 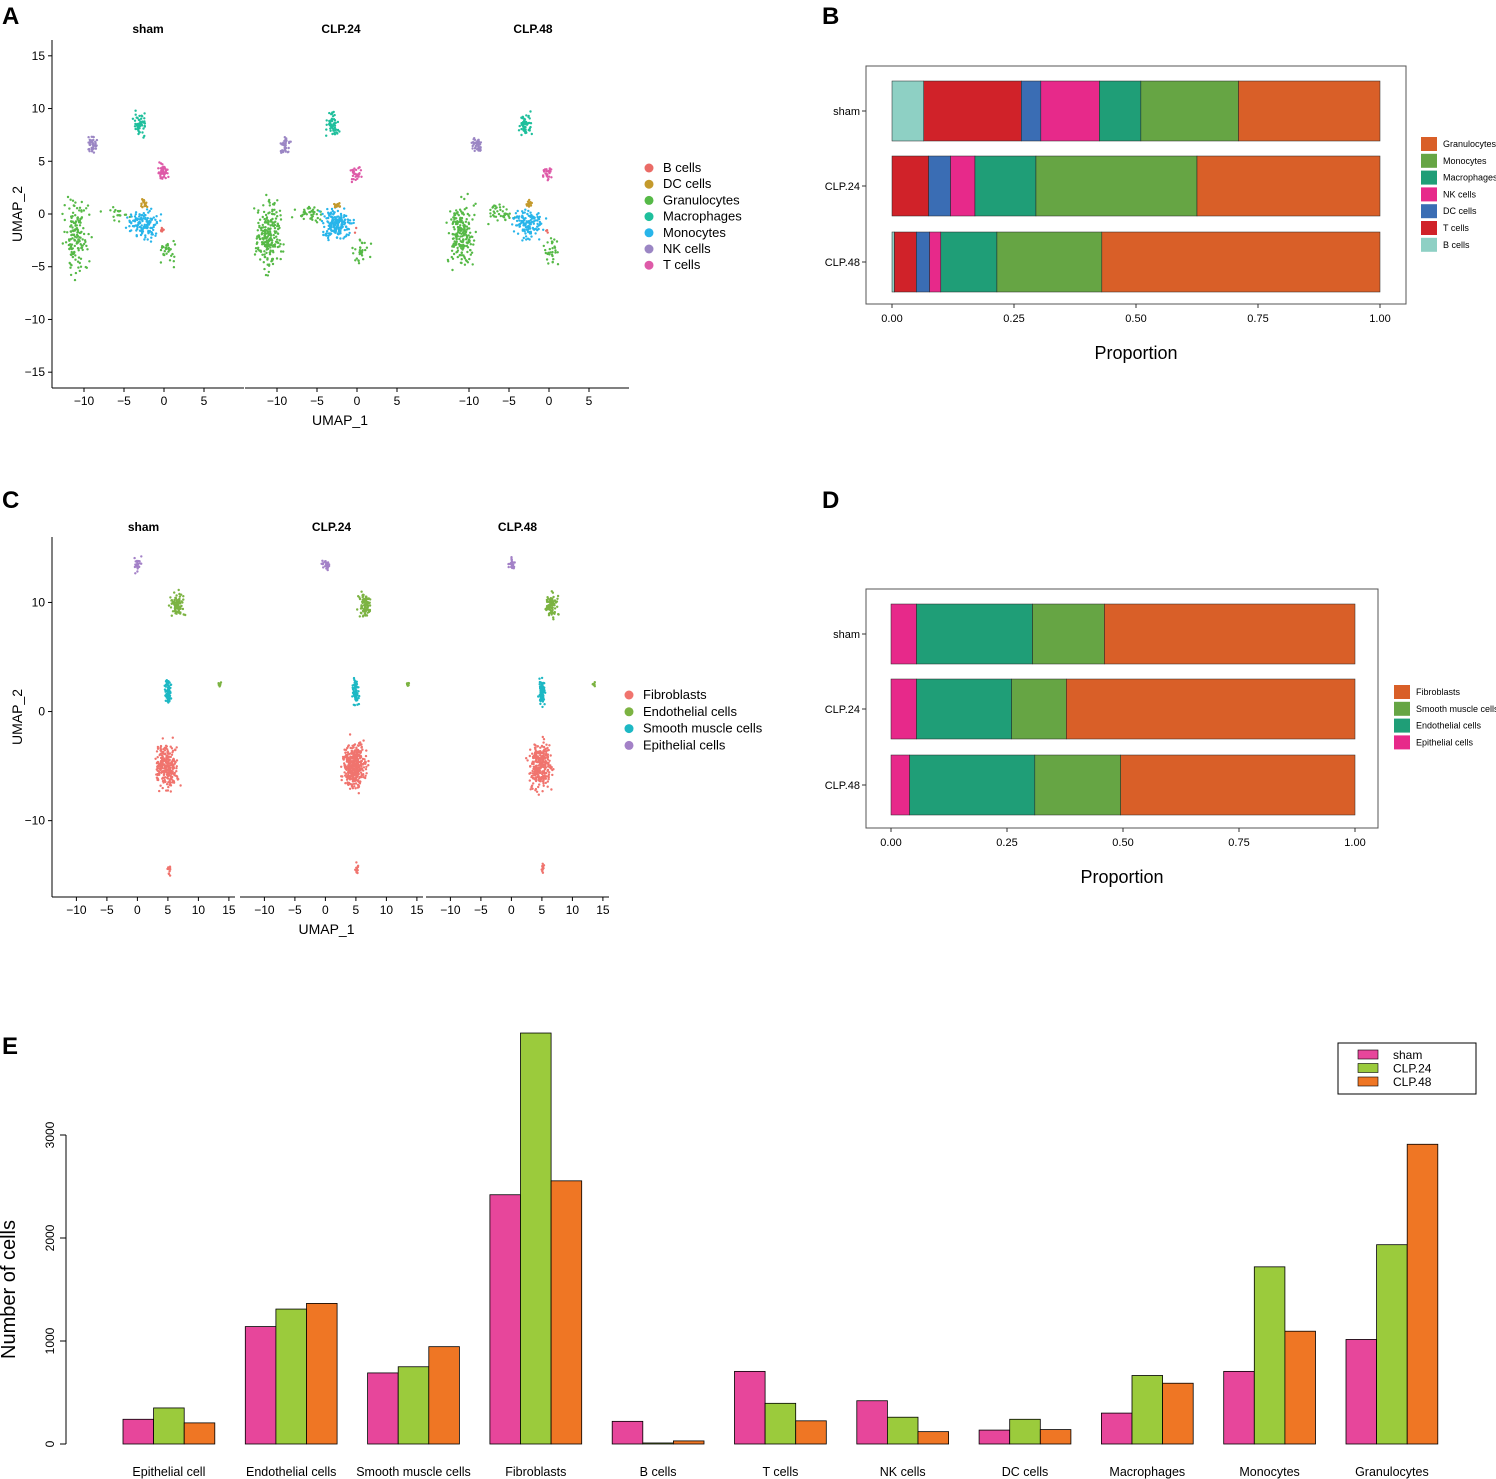 What do you see at coordinates (1460, 194) in the screenshot?
I see `legend-label-nk-cells: NK cells` at bounding box center [1460, 194].